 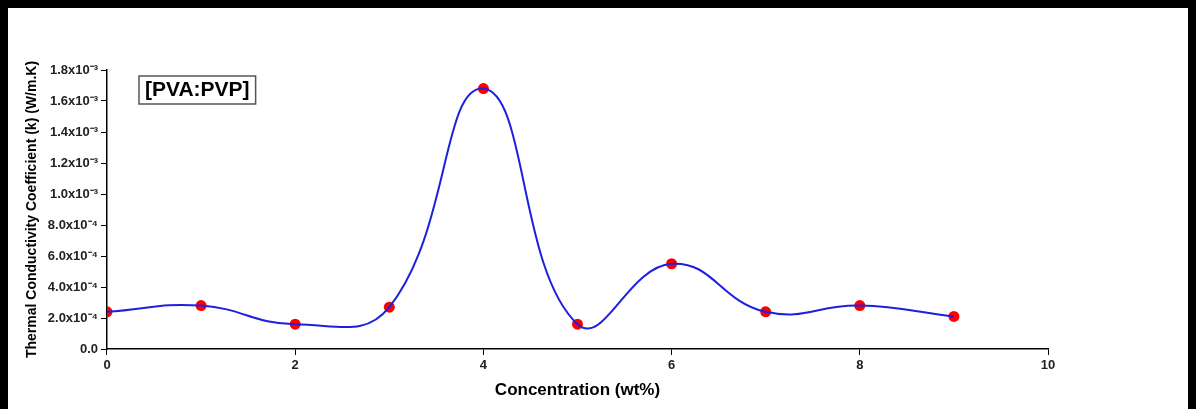 I want to click on y-axis-title: Thermal Conductivity Coefficient (k) (W/m.K), so click(x=31, y=209).